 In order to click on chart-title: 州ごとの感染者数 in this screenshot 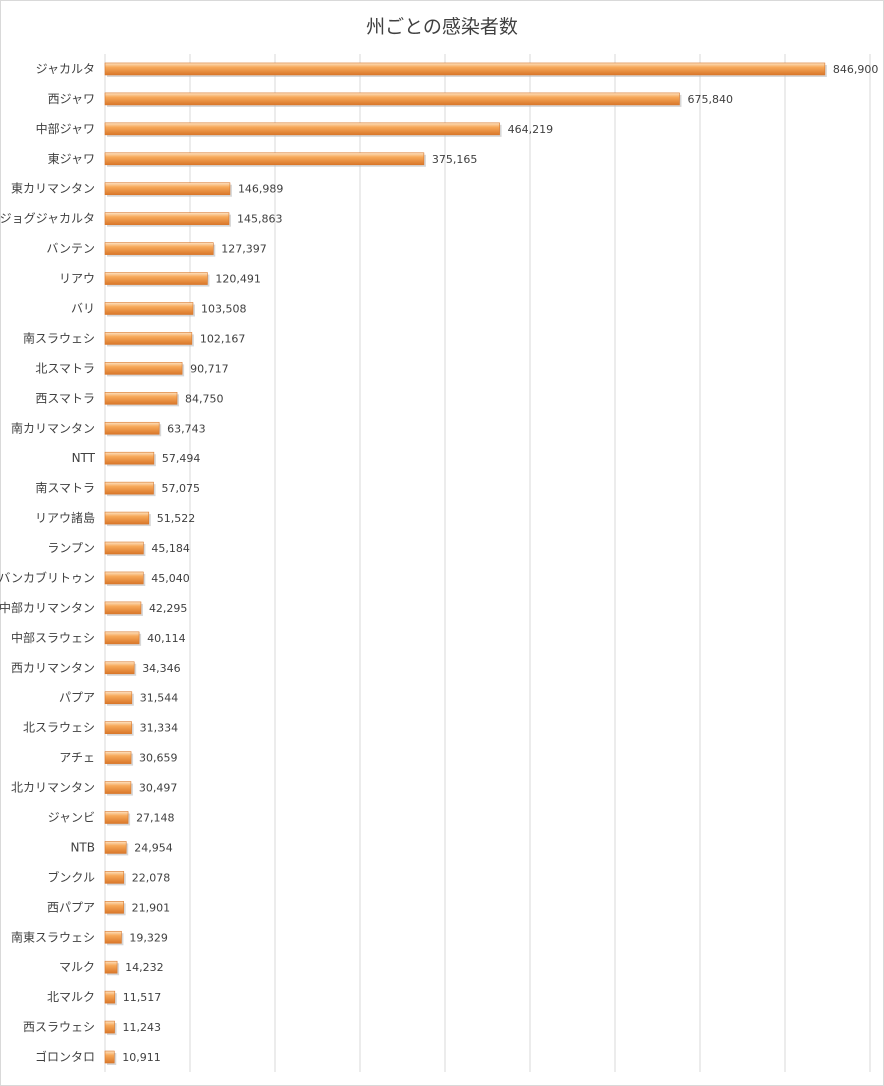, I will do `click(442, 27)`.